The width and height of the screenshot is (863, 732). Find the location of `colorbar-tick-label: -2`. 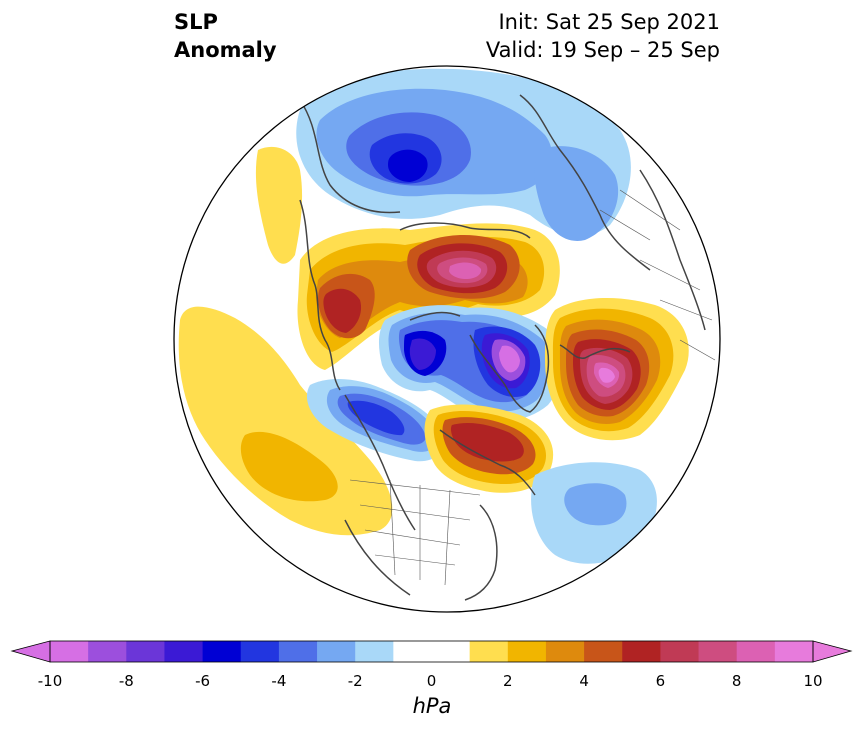

colorbar-tick-label: -2 is located at coordinates (355, 681).